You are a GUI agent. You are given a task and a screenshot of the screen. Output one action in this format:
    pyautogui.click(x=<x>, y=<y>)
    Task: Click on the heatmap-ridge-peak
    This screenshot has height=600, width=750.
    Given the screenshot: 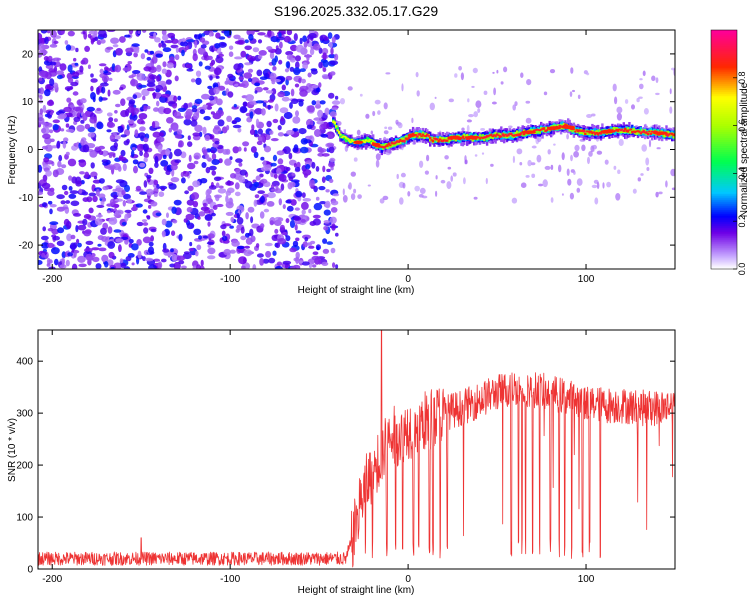 What is the action you would take?
    pyautogui.click(x=607, y=131)
    